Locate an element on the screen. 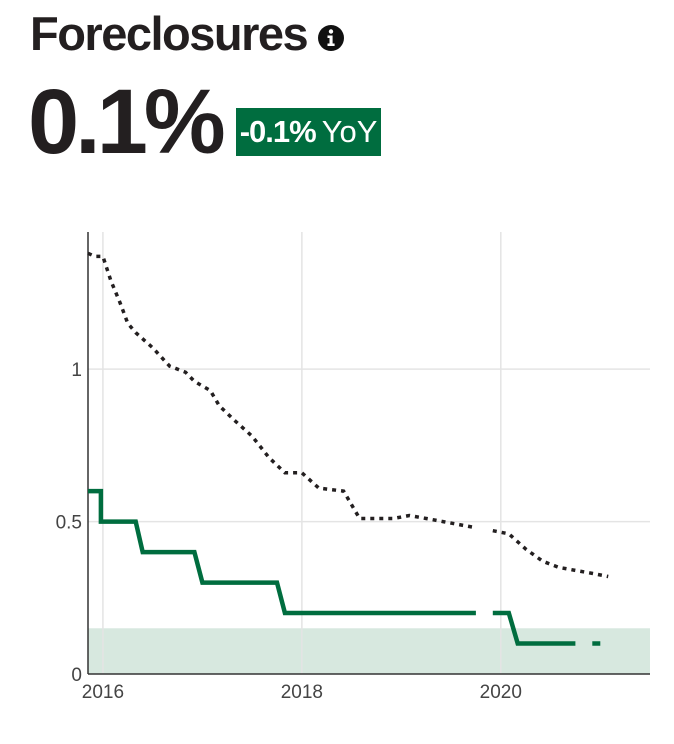 The height and width of the screenshot is (744, 674). x-tick-label: 2020 is located at coordinates (501, 692).